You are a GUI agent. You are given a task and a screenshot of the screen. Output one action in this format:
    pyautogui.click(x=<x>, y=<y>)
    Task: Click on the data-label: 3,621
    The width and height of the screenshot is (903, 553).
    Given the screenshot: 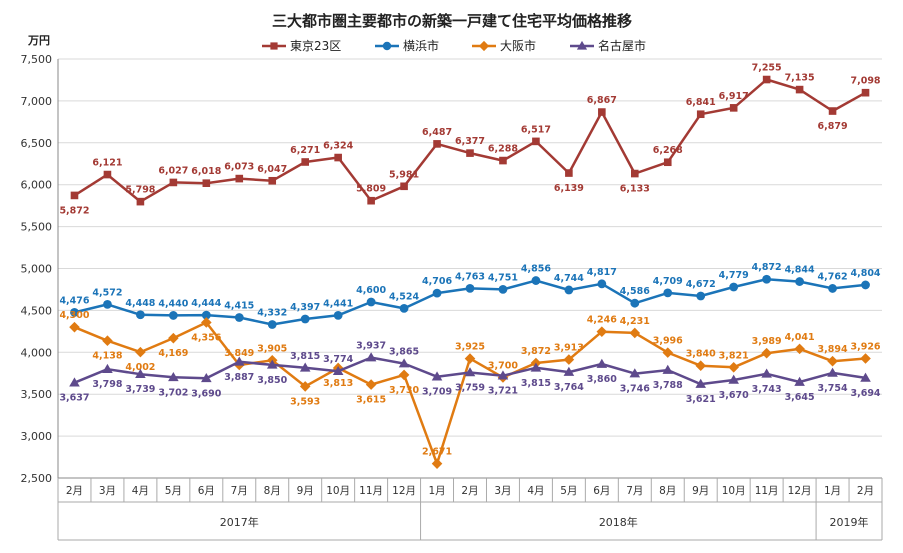 What is the action you would take?
    pyautogui.click(x=701, y=399)
    